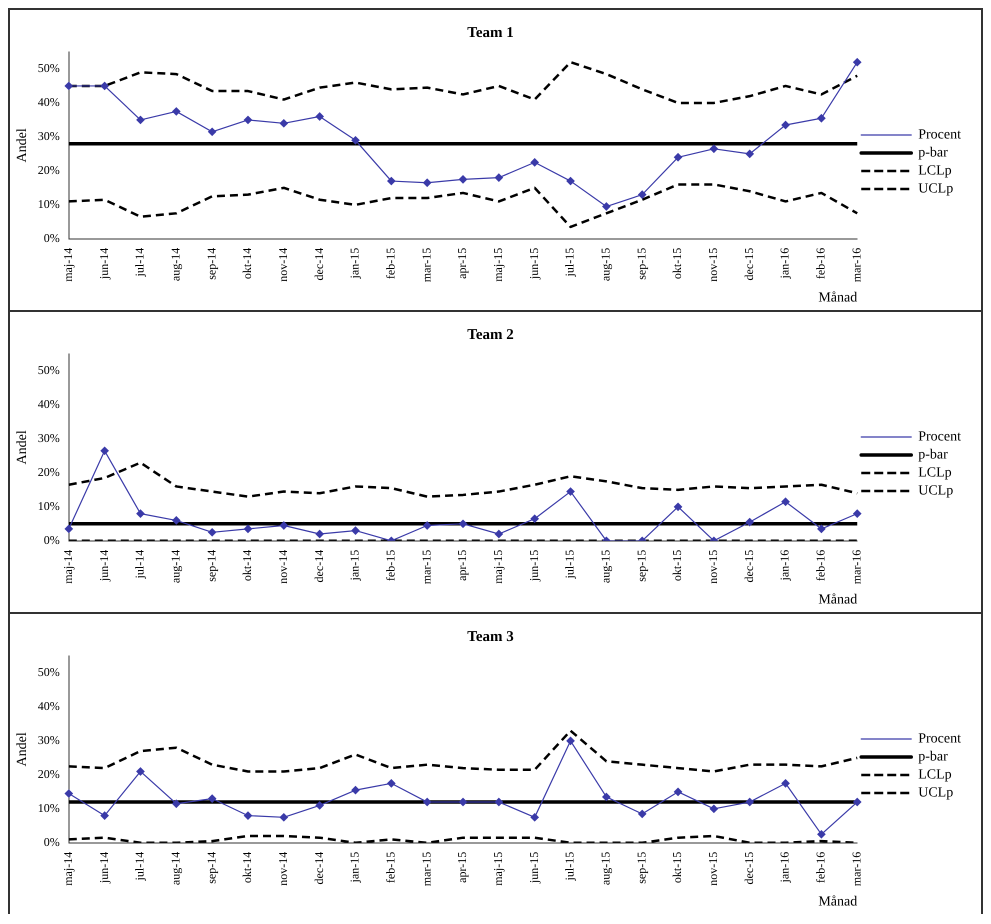 Image resolution: width=991 pixels, height=924 pixels. Describe the element at coordinates (490, 32) in the screenshot. I see `chart-title: Team 1` at that location.